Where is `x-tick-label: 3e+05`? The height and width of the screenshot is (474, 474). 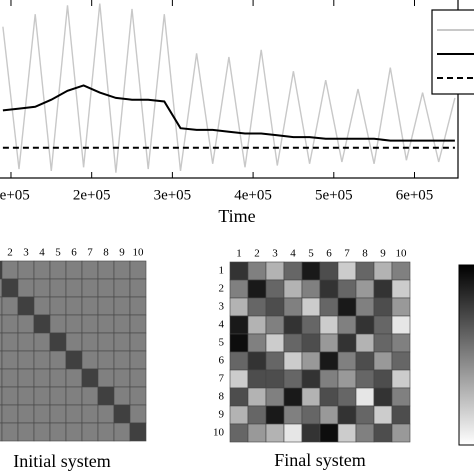
x-tick-label: 3e+05 is located at coordinates (173, 195).